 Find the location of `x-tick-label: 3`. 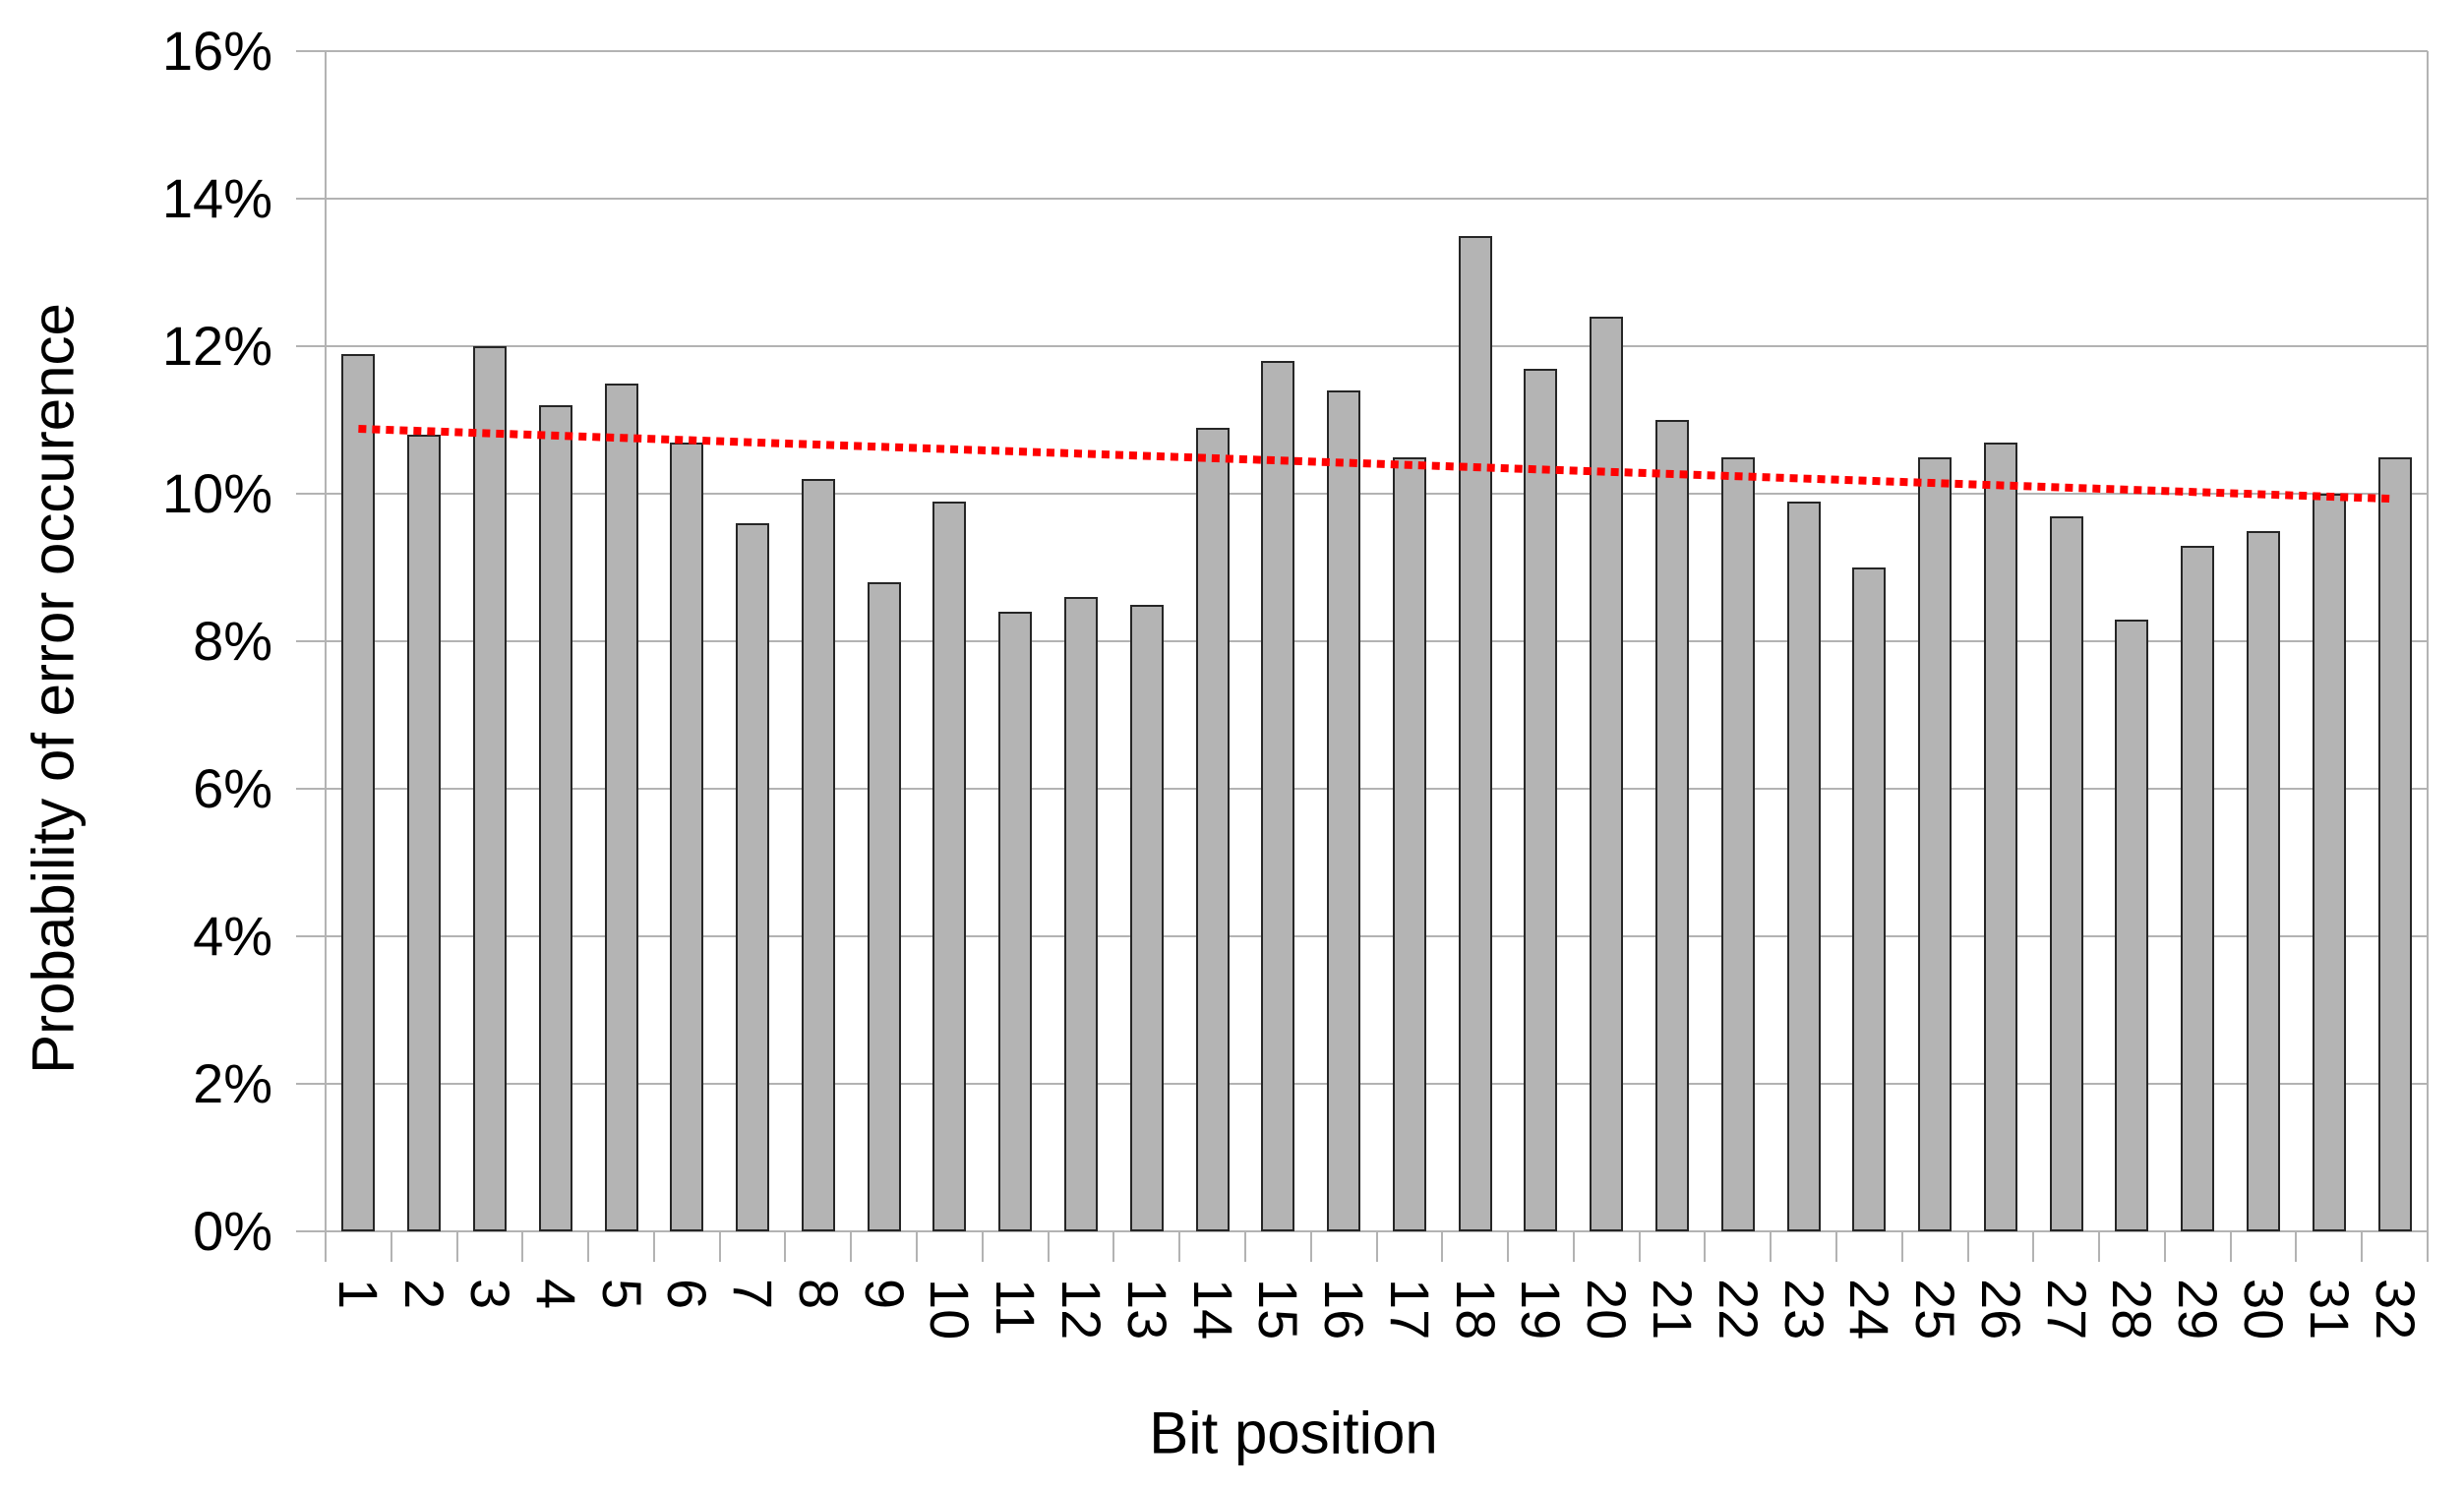

x-tick-label: 3 is located at coordinates (490, 1295).